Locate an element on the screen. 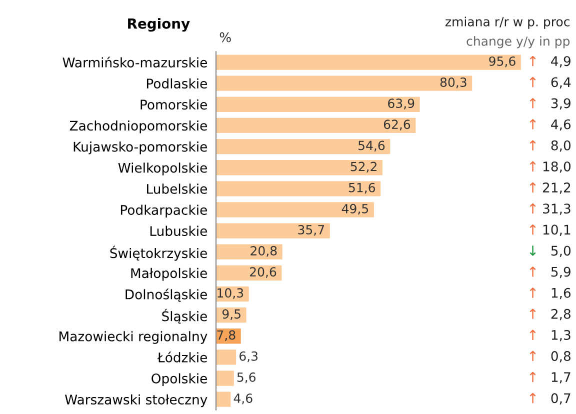  text: ↑ 31,3 is located at coordinates (550, 209).